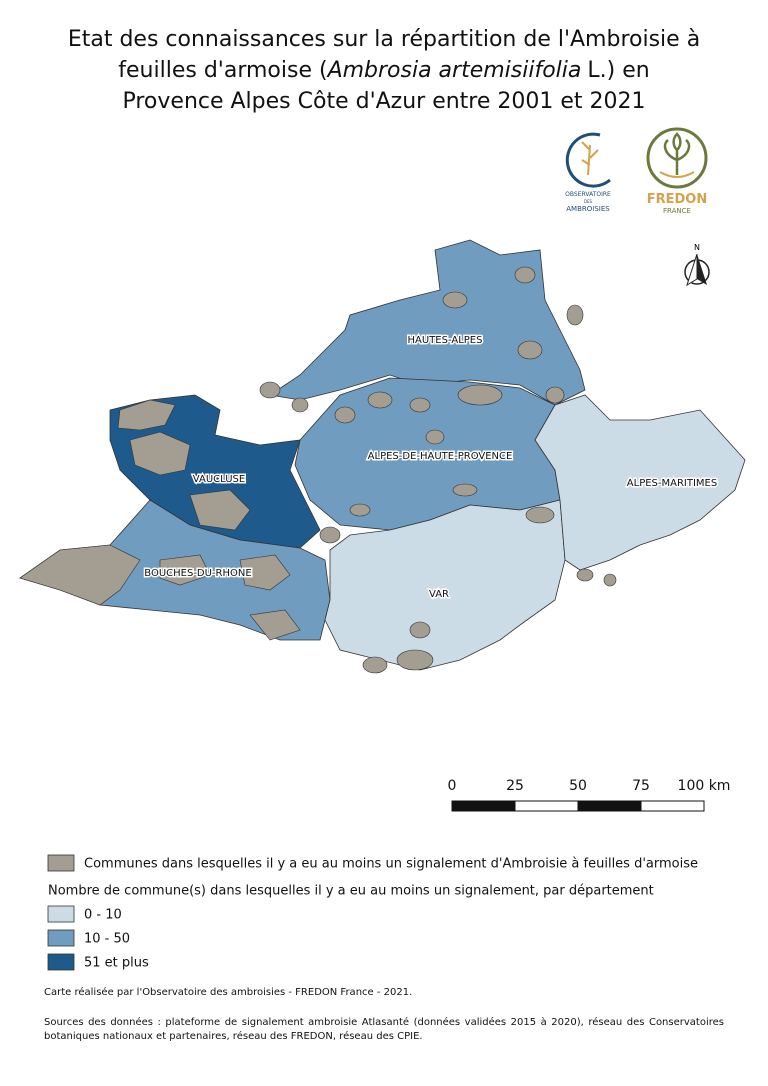 Image resolution: width=768 pixels, height=1086 pixels. Describe the element at coordinates (107, 939) in the screenshot. I see `legend-label: 10 - 50` at that location.